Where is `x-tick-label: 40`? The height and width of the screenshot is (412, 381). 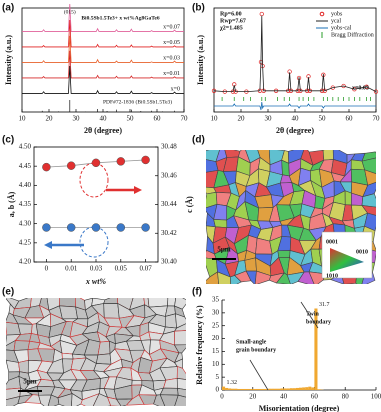
x-tick-label: 40 is located at coordinates (104, 119).